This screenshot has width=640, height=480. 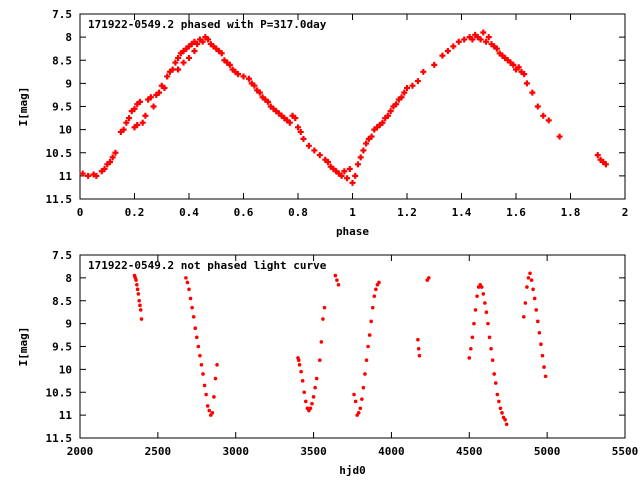 What do you see at coordinates (80, 212) in the screenshot?
I see `x-tick-label: 0` at bounding box center [80, 212].